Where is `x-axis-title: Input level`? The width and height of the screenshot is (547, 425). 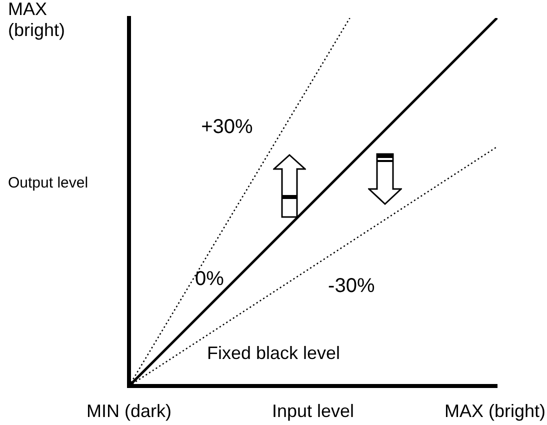
x-axis-title: Input level is located at coordinates (313, 410).